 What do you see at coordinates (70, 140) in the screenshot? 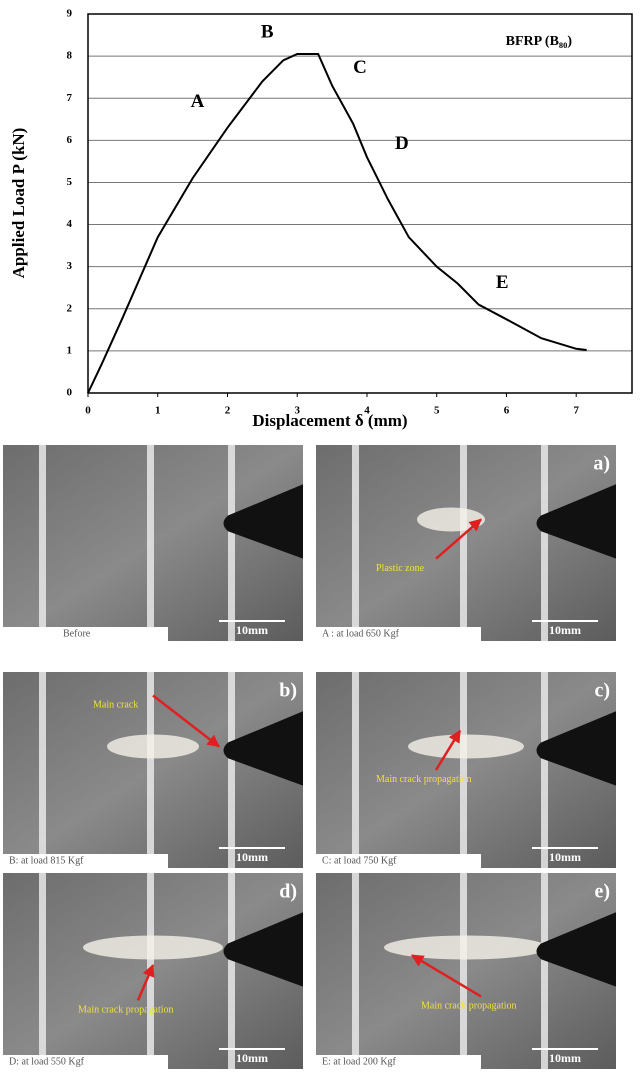
I see `y-tick-label: 6` at bounding box center [70, 140].